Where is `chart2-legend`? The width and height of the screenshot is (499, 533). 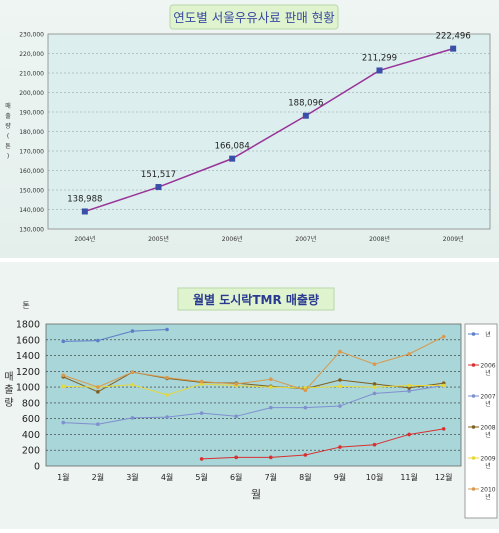
chart2-legend is located at coordinates (481, 421).